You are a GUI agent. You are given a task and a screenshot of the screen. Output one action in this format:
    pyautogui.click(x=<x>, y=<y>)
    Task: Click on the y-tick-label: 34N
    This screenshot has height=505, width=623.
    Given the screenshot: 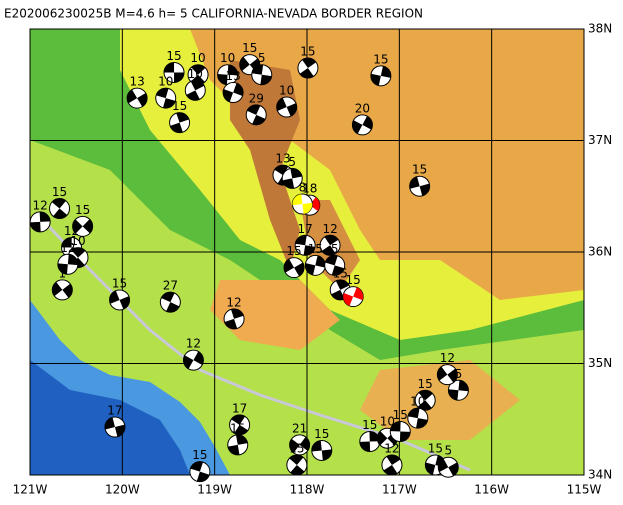 What is the action you would take?
    pyautogui.click(x=600, y=475)
    